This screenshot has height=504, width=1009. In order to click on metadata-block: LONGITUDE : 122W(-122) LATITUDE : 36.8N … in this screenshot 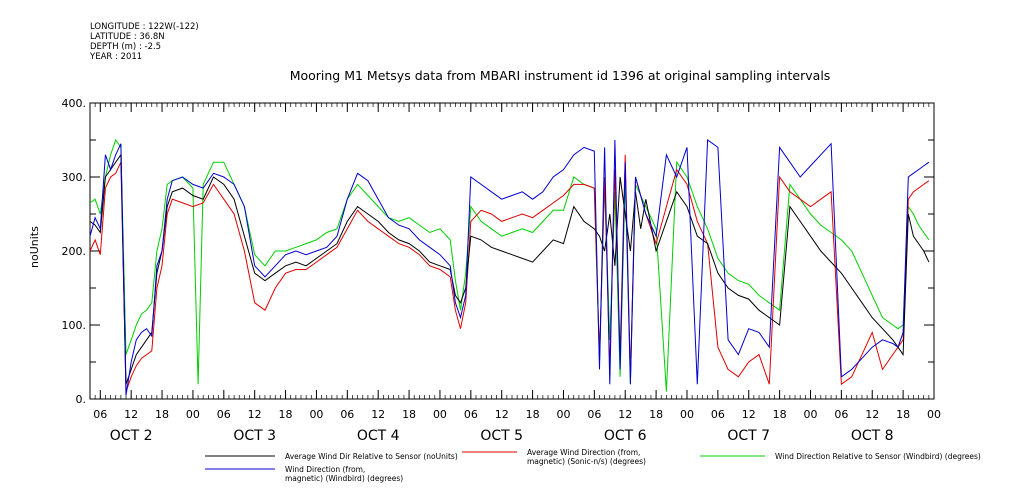, I will do `click(144, 42)`.